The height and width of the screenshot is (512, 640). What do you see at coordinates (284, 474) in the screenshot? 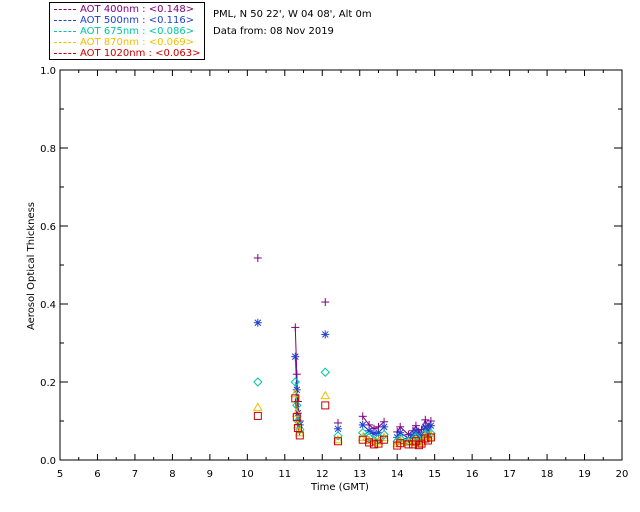
I see `x-tick-label: 11` at bounding box center [284, 474].